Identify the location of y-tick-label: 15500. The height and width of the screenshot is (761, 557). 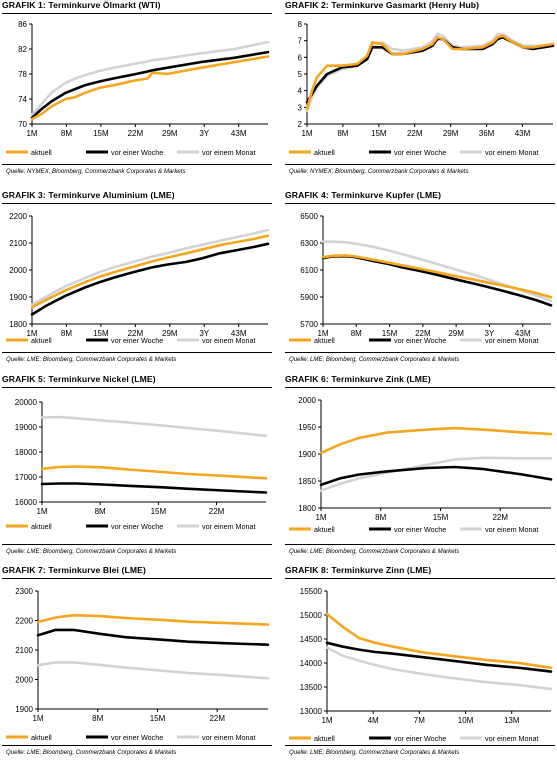
(311, 591).